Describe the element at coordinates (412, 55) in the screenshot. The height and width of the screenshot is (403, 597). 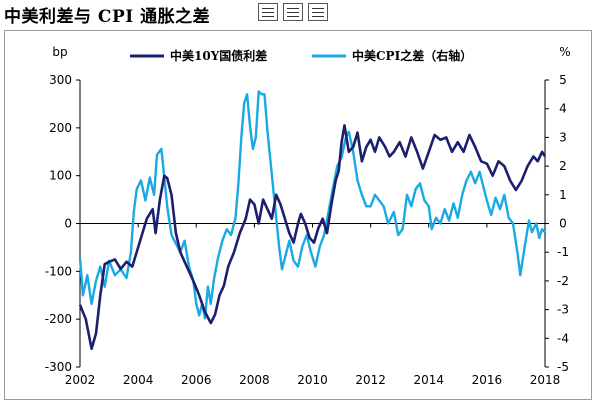
I see `legend-cpi-label: 中美CPI之差（右轴）` at that location.